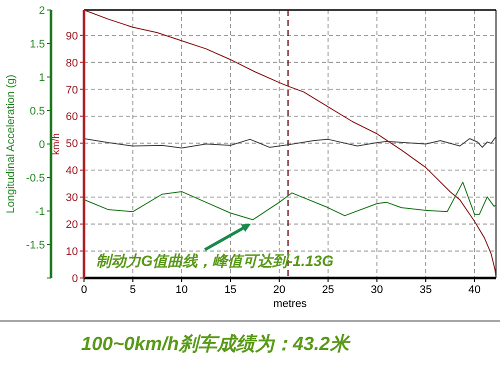  I want to click on y2-tick-label: 10, so click(72, 252).